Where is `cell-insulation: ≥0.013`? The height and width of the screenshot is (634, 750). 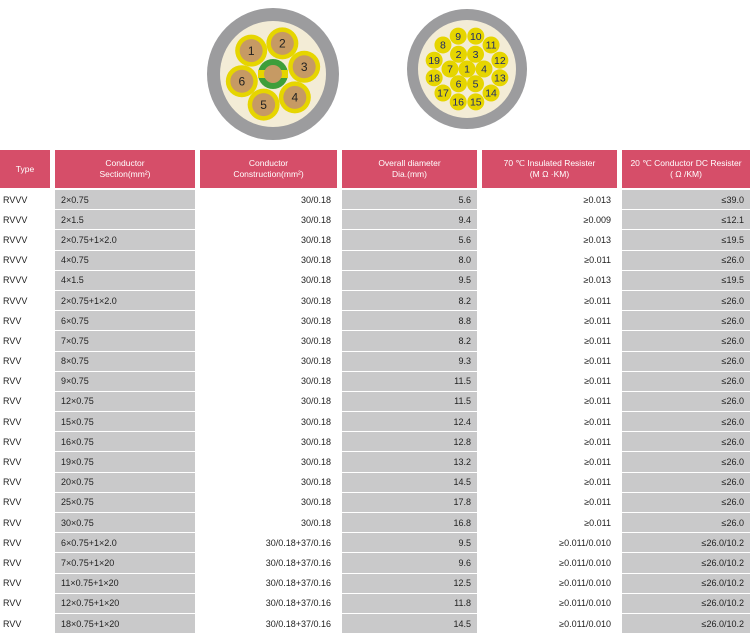 cell-insulation: ≥0.013 is located at coordinates (547, 200).